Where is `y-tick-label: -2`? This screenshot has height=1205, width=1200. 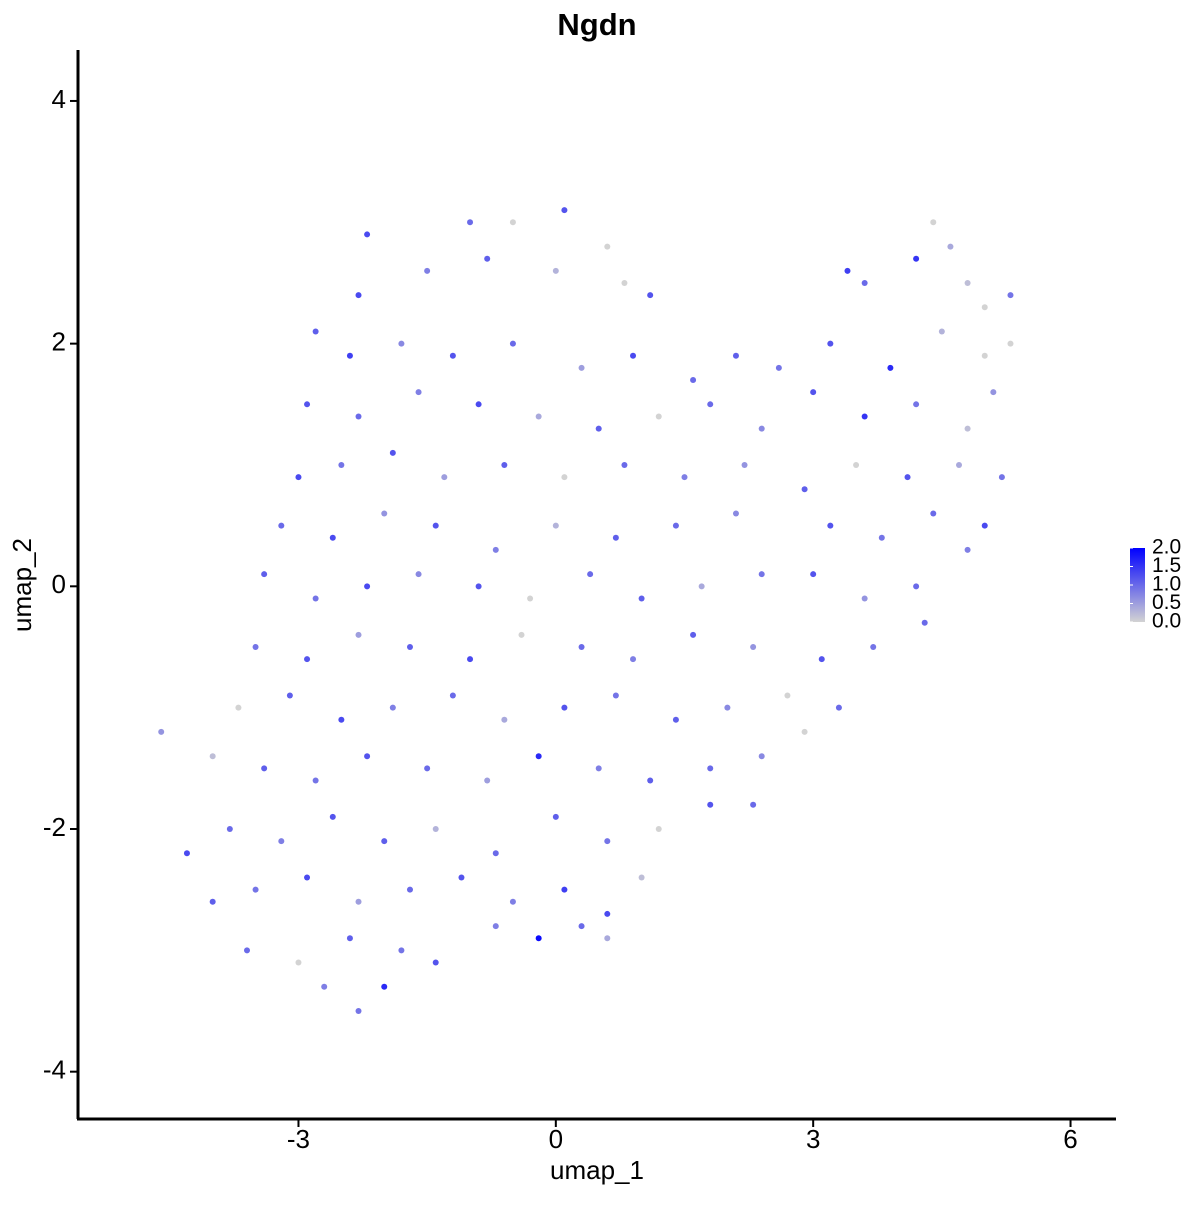 y-tick-label: -2 is located at coordinates (54, 827).